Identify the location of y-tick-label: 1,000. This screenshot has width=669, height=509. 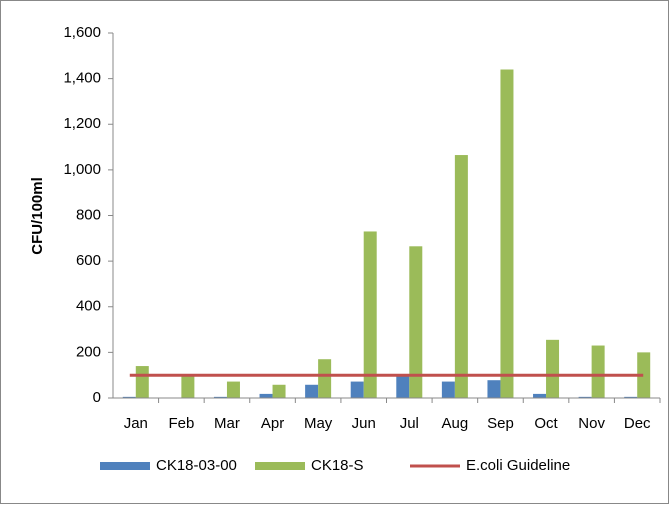
(82, 169).